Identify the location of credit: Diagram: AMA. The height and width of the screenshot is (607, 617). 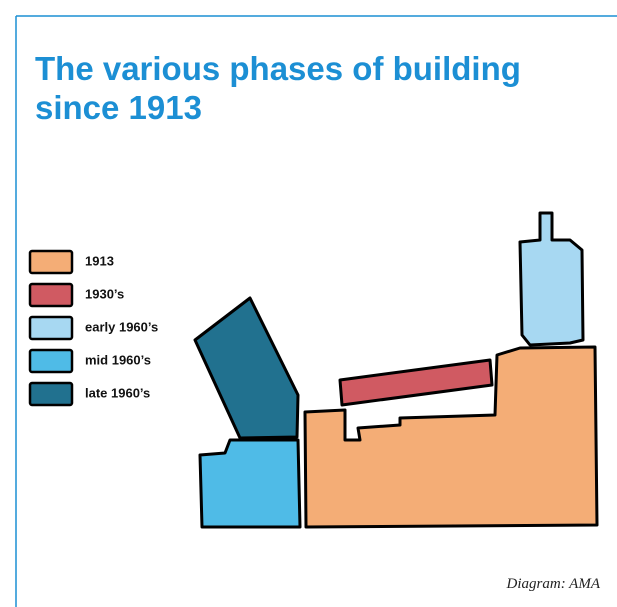
(553, 584).